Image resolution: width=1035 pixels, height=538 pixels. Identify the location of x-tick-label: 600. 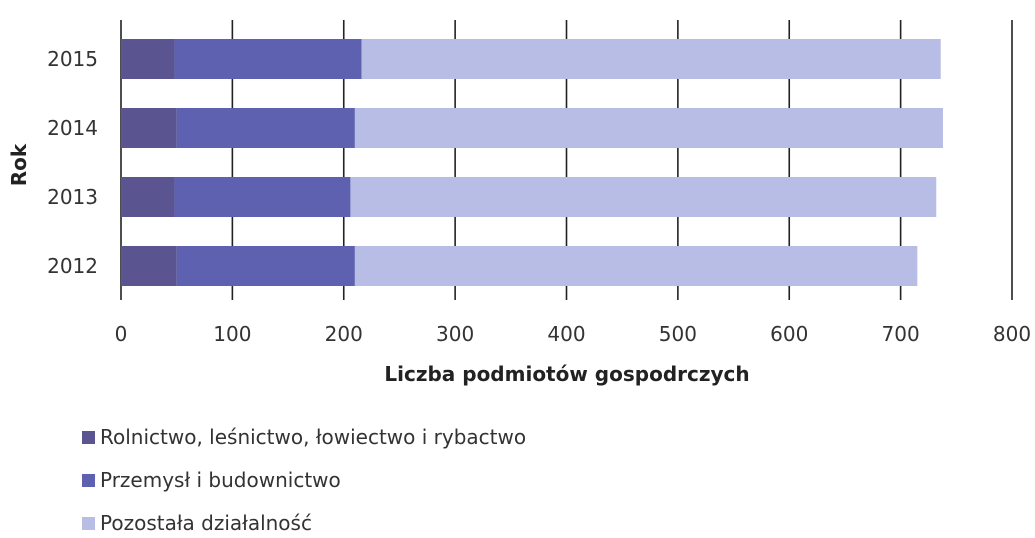
(789, 334).